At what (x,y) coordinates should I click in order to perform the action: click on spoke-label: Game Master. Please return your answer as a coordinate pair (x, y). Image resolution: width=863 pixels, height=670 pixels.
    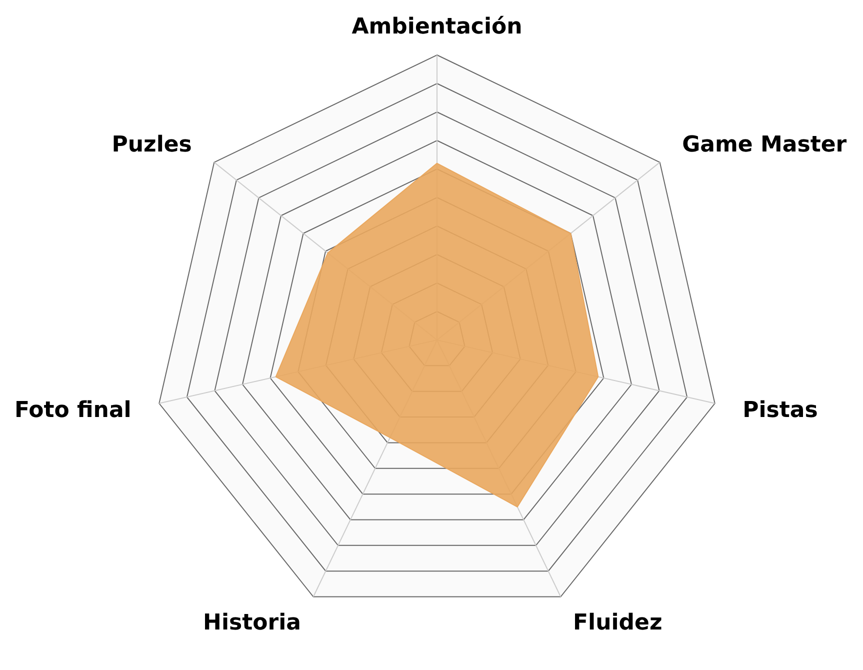
    Looking at the image, I should click on (764, 145).